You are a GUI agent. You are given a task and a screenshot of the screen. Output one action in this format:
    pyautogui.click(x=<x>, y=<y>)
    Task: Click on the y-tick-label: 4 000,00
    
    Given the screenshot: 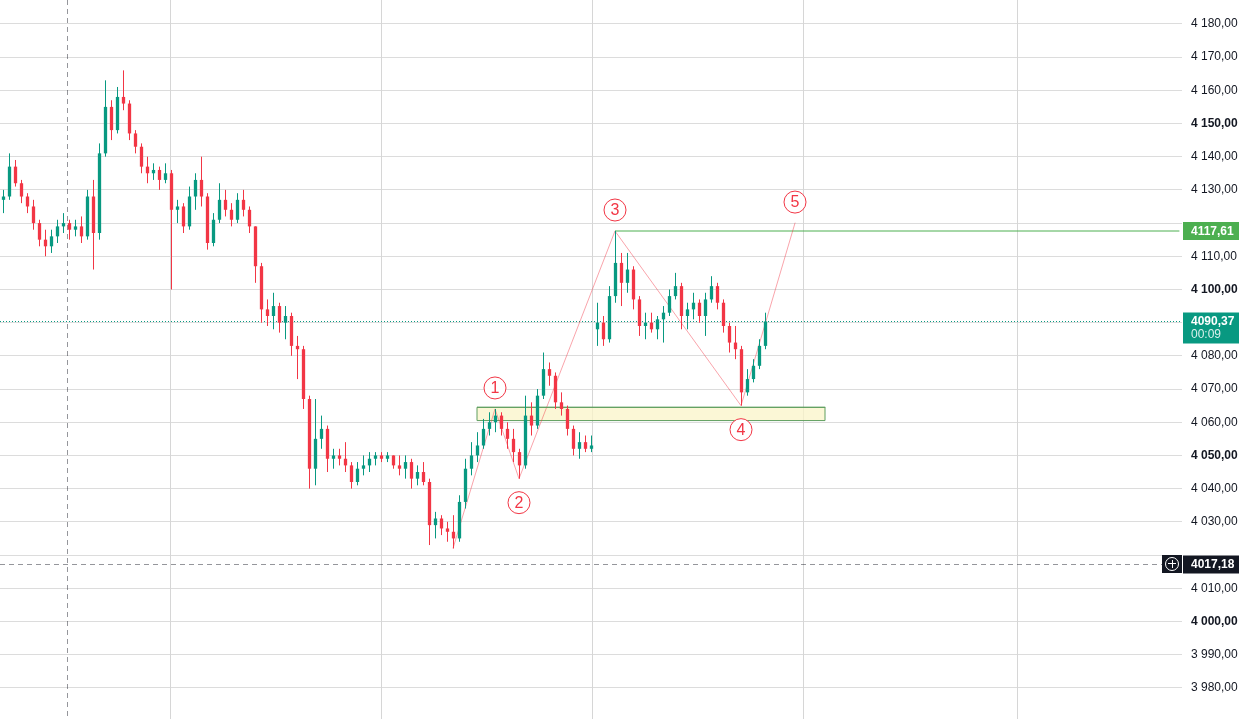 What is the action you would take?
    pyautogui.click(x=1215, y=620)
    